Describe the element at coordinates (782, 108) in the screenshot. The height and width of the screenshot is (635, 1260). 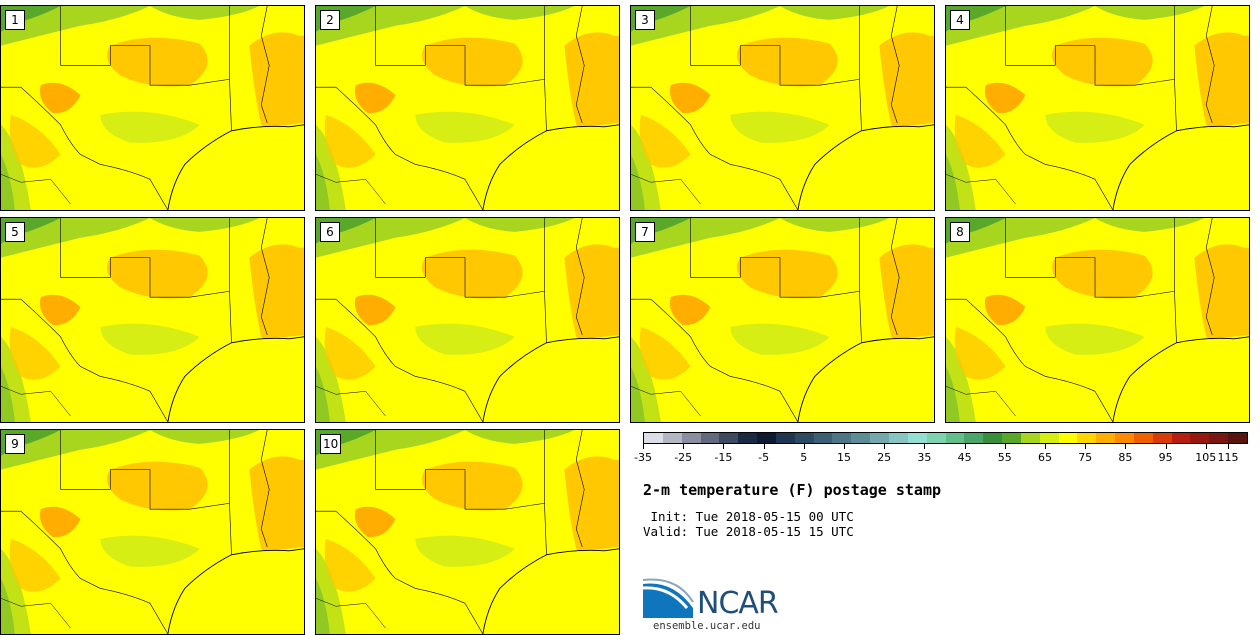
I see `ensemble-member-map: 3` at that location.